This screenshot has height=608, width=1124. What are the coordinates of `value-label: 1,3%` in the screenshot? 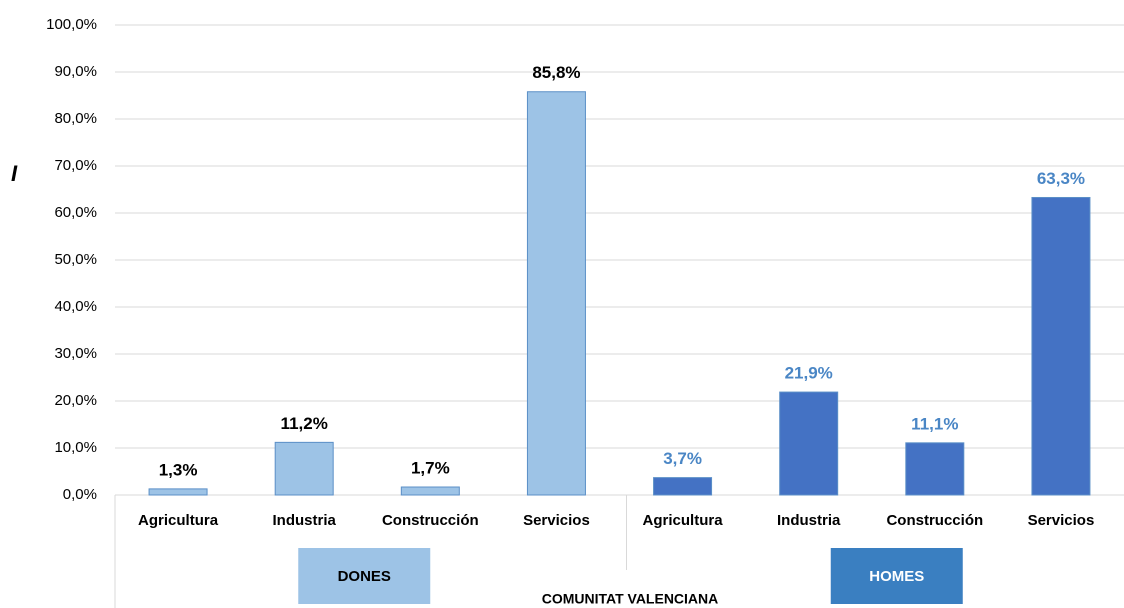 It's located at (178, 469).